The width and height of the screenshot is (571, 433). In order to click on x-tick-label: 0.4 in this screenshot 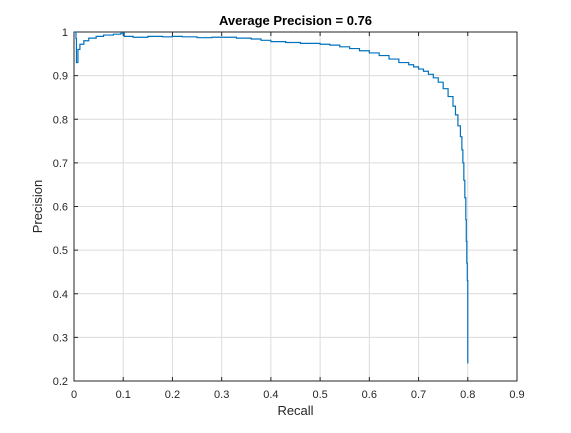, I will do `click(270, 395)`.